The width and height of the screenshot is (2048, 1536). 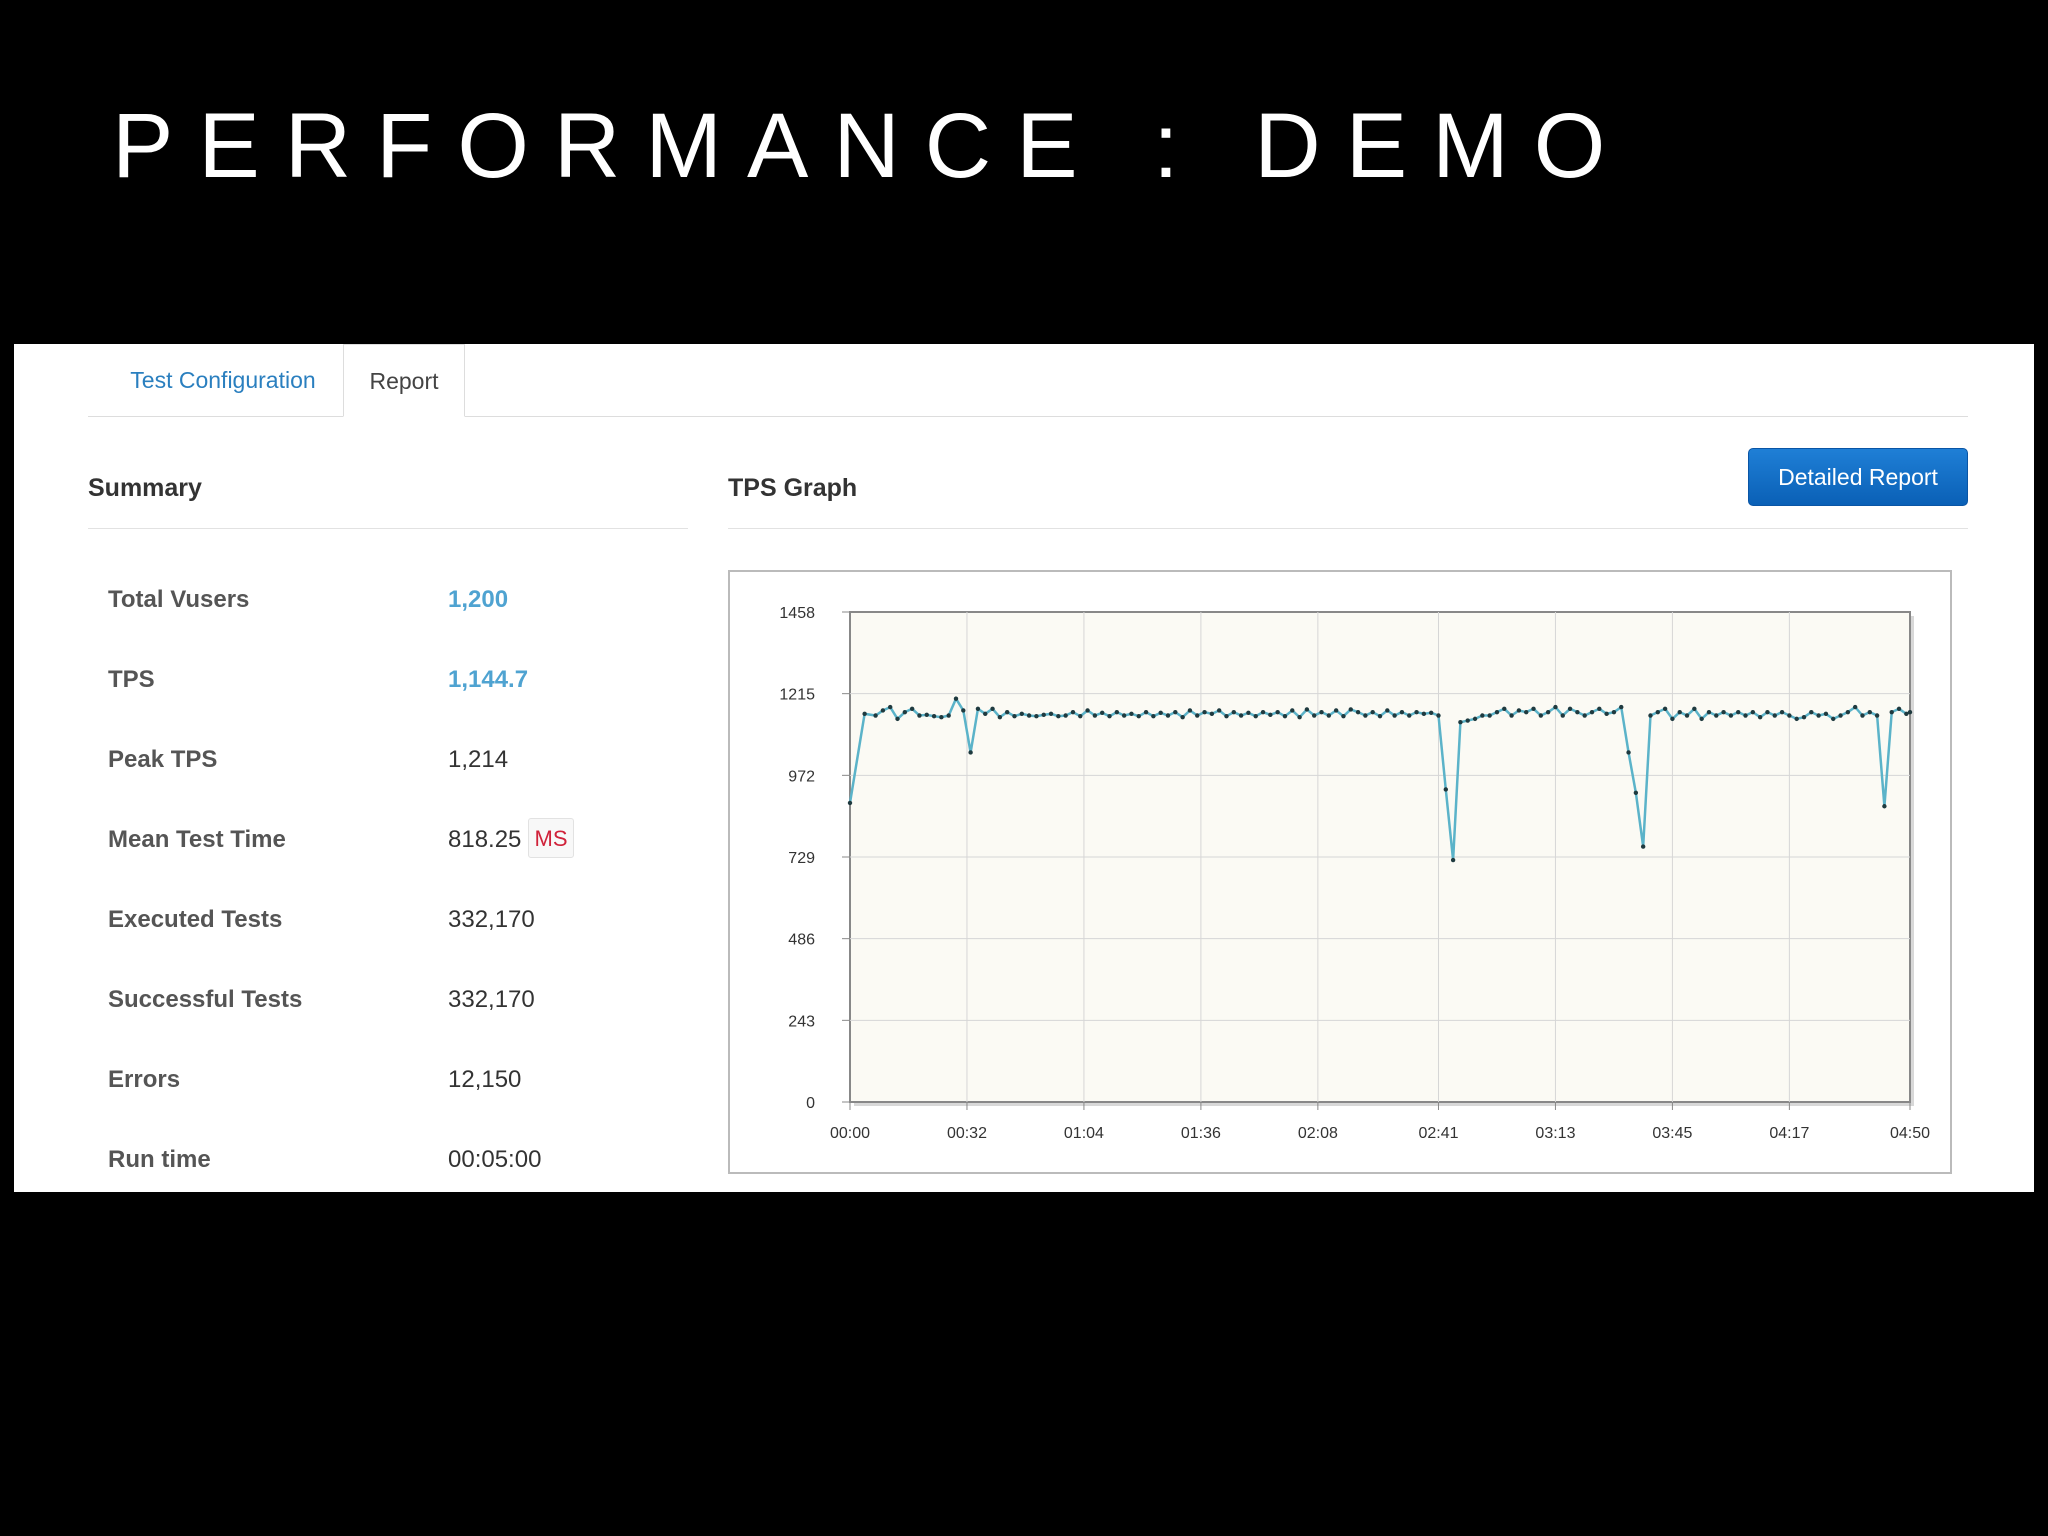 What do you see at coordinates (131, 679) in the screenshot?
I see `stat-label-tps: TPS` at bounding box center [131, 679].